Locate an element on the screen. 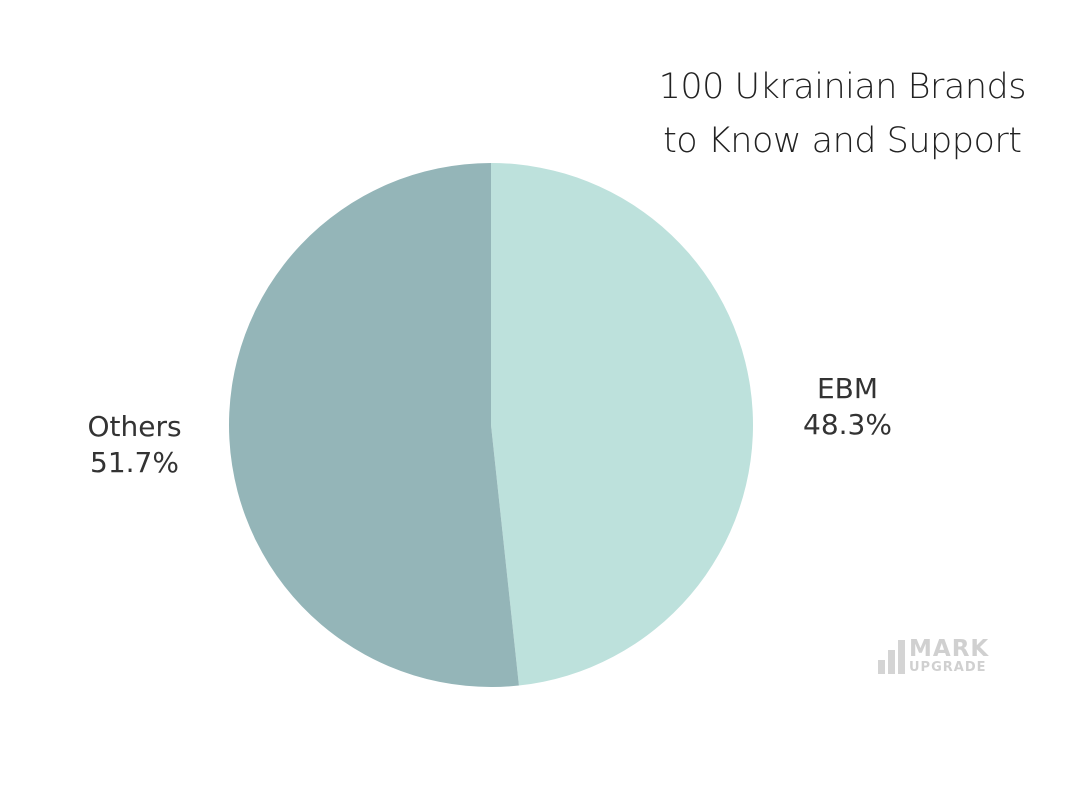  chart-title: 100 Ukrainian Brands to Know and Support is located at coordinates (842, 114).